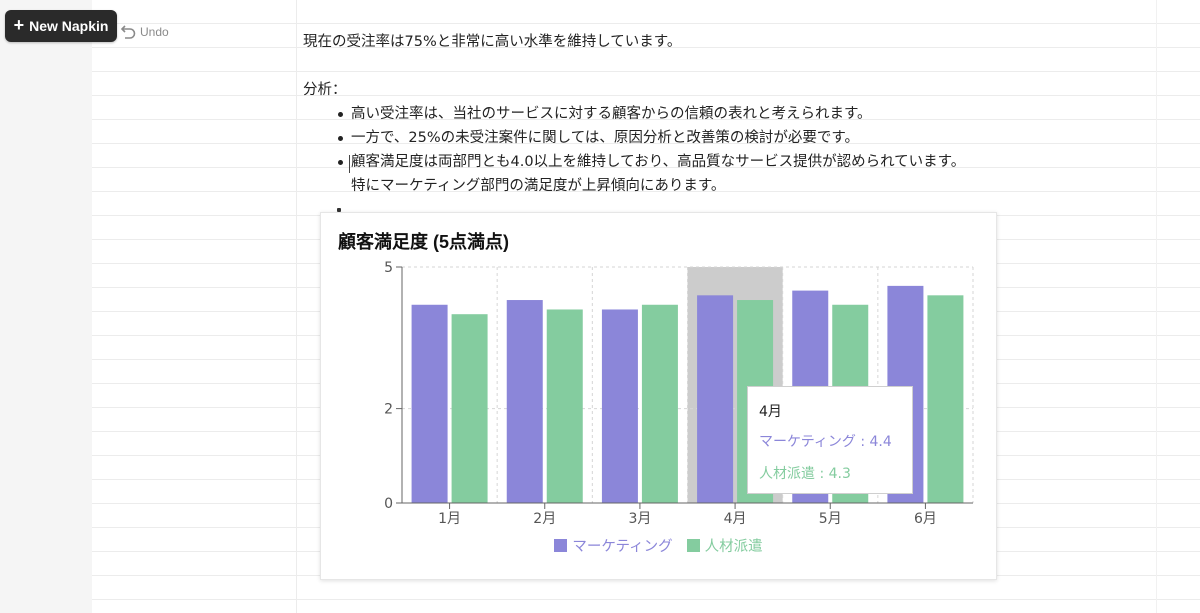 This screenshot has height=613, width=1200. I want to click on undo-icon, so click(128, 32).